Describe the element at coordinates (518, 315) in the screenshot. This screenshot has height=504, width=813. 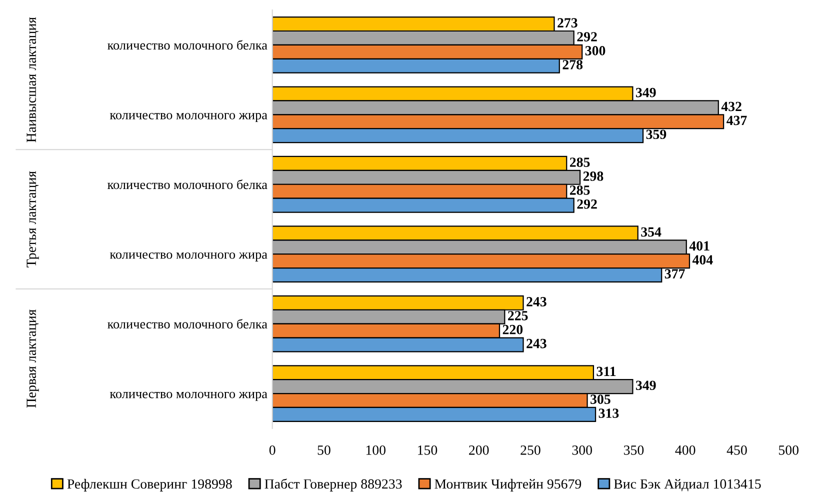
I see `data-label: 225` at that location.